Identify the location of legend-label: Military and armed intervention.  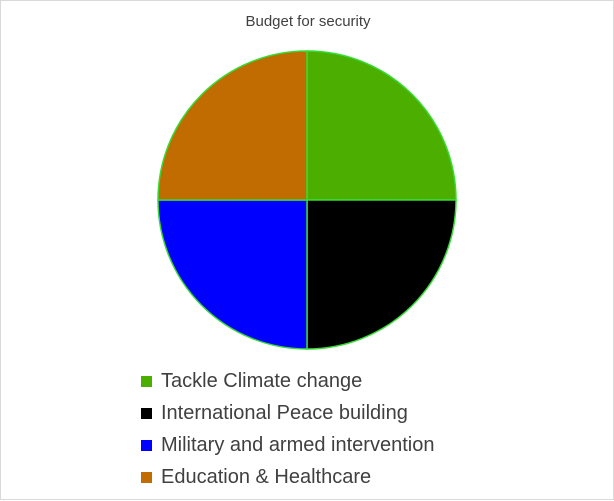
(298, 444).